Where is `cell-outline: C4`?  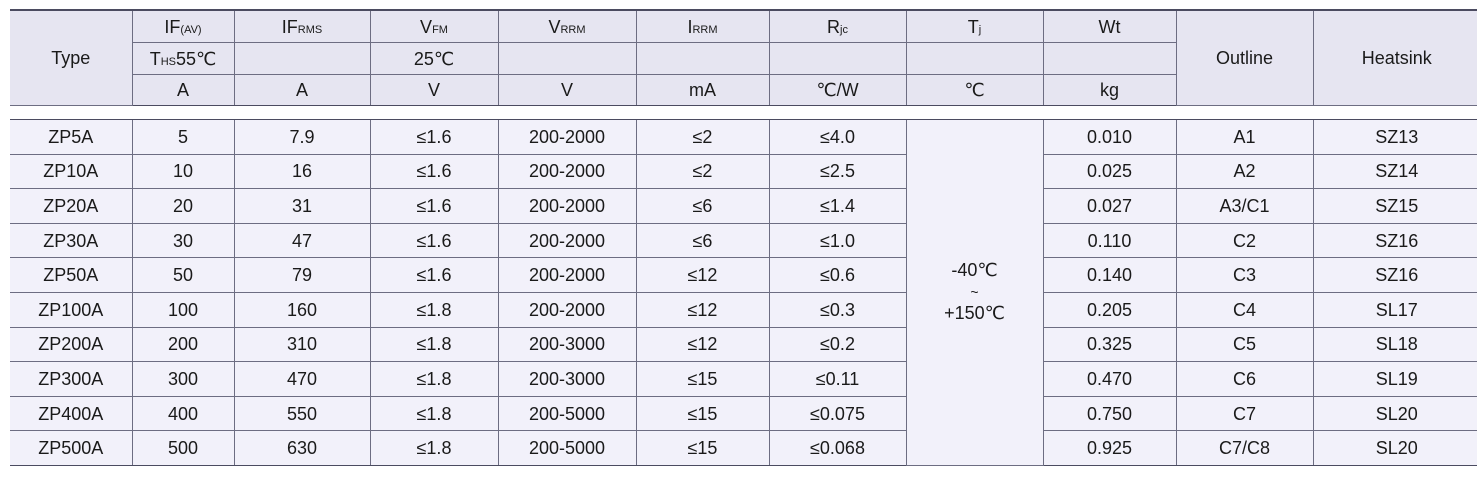
cell-outline: C4 is located at coordinates (1244, 310).